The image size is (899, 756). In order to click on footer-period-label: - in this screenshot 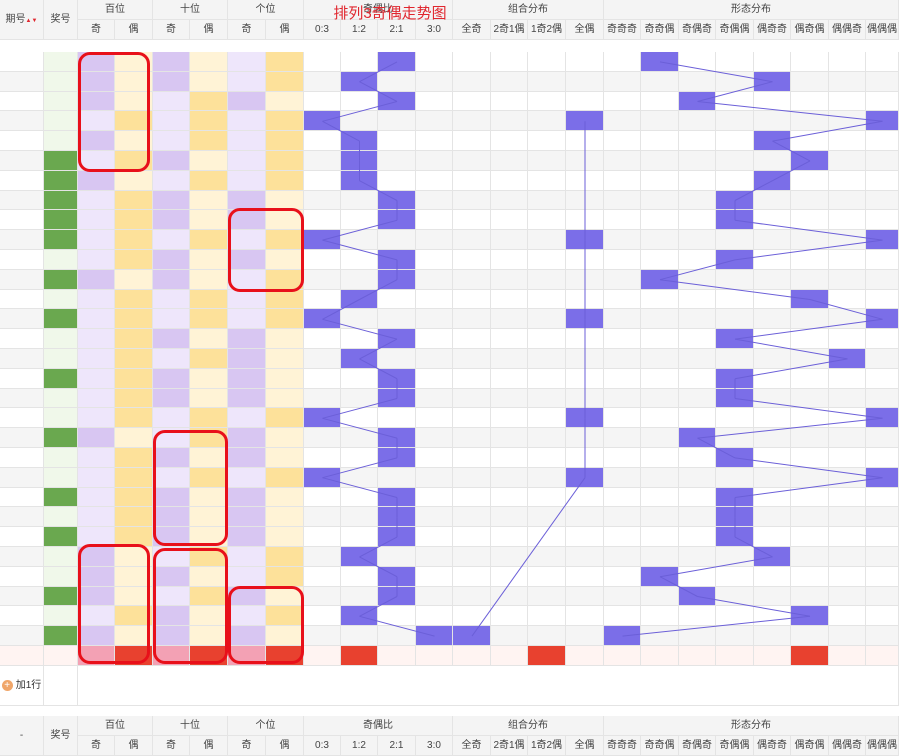, I will do `click(21, 735)`.